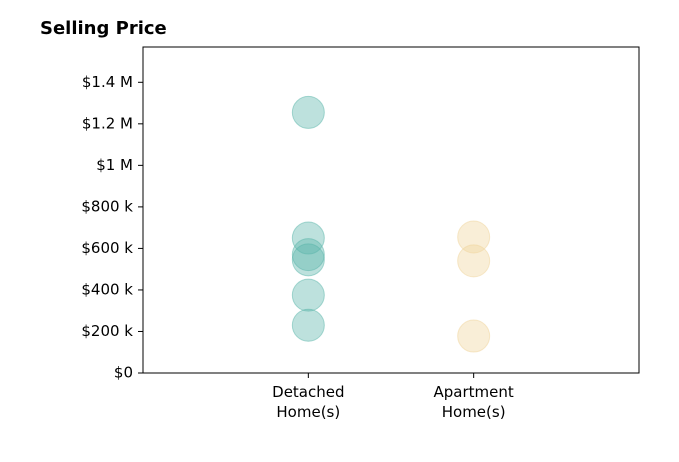  Describe the element at coordinates (107, 331) in the screenshot. I see `y-tick-label: $200 k` at that location.